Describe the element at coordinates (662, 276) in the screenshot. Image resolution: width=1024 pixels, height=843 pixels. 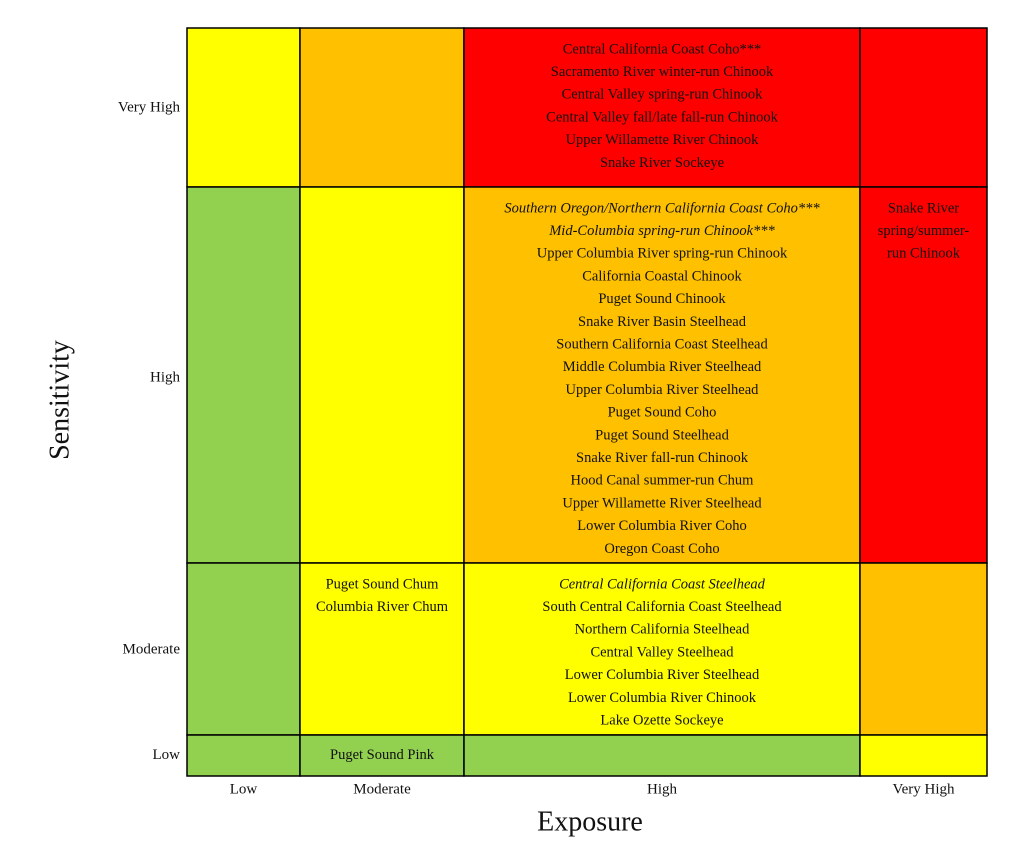
I see `species-name: California Coastal Chinook` at that location.